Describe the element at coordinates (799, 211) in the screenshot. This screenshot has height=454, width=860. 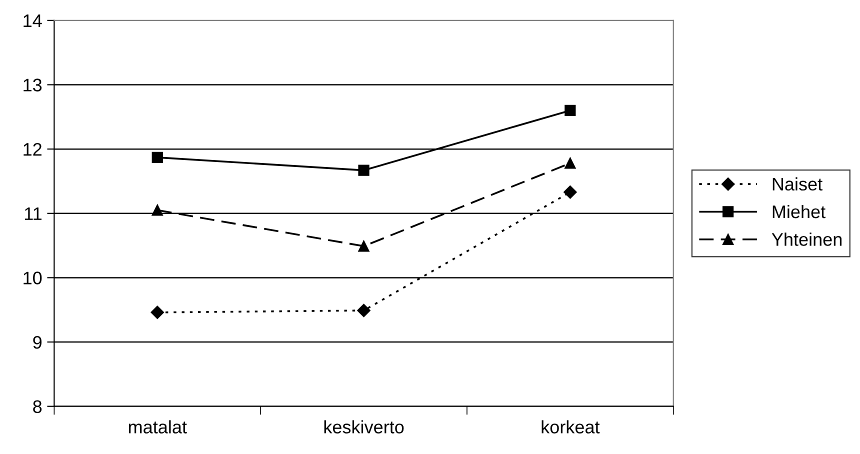
I see `legend-label: Miehet` at that location.